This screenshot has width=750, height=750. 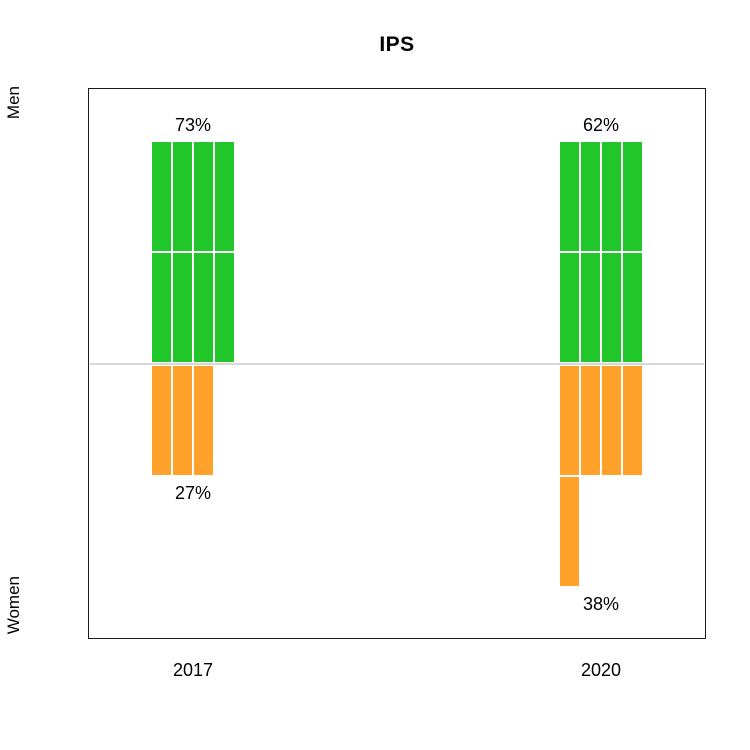 I want to click on women-value-label: 38%, so click(x=601, y=603).